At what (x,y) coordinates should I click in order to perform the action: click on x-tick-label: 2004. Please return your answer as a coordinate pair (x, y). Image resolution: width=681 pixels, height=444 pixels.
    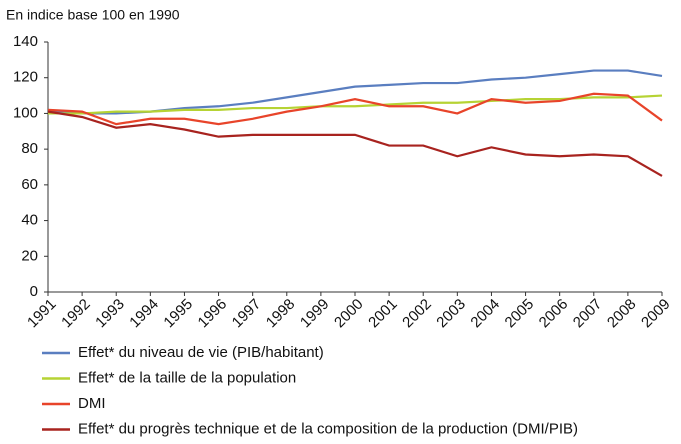
    Looking at the image, I should click on (485, 314).